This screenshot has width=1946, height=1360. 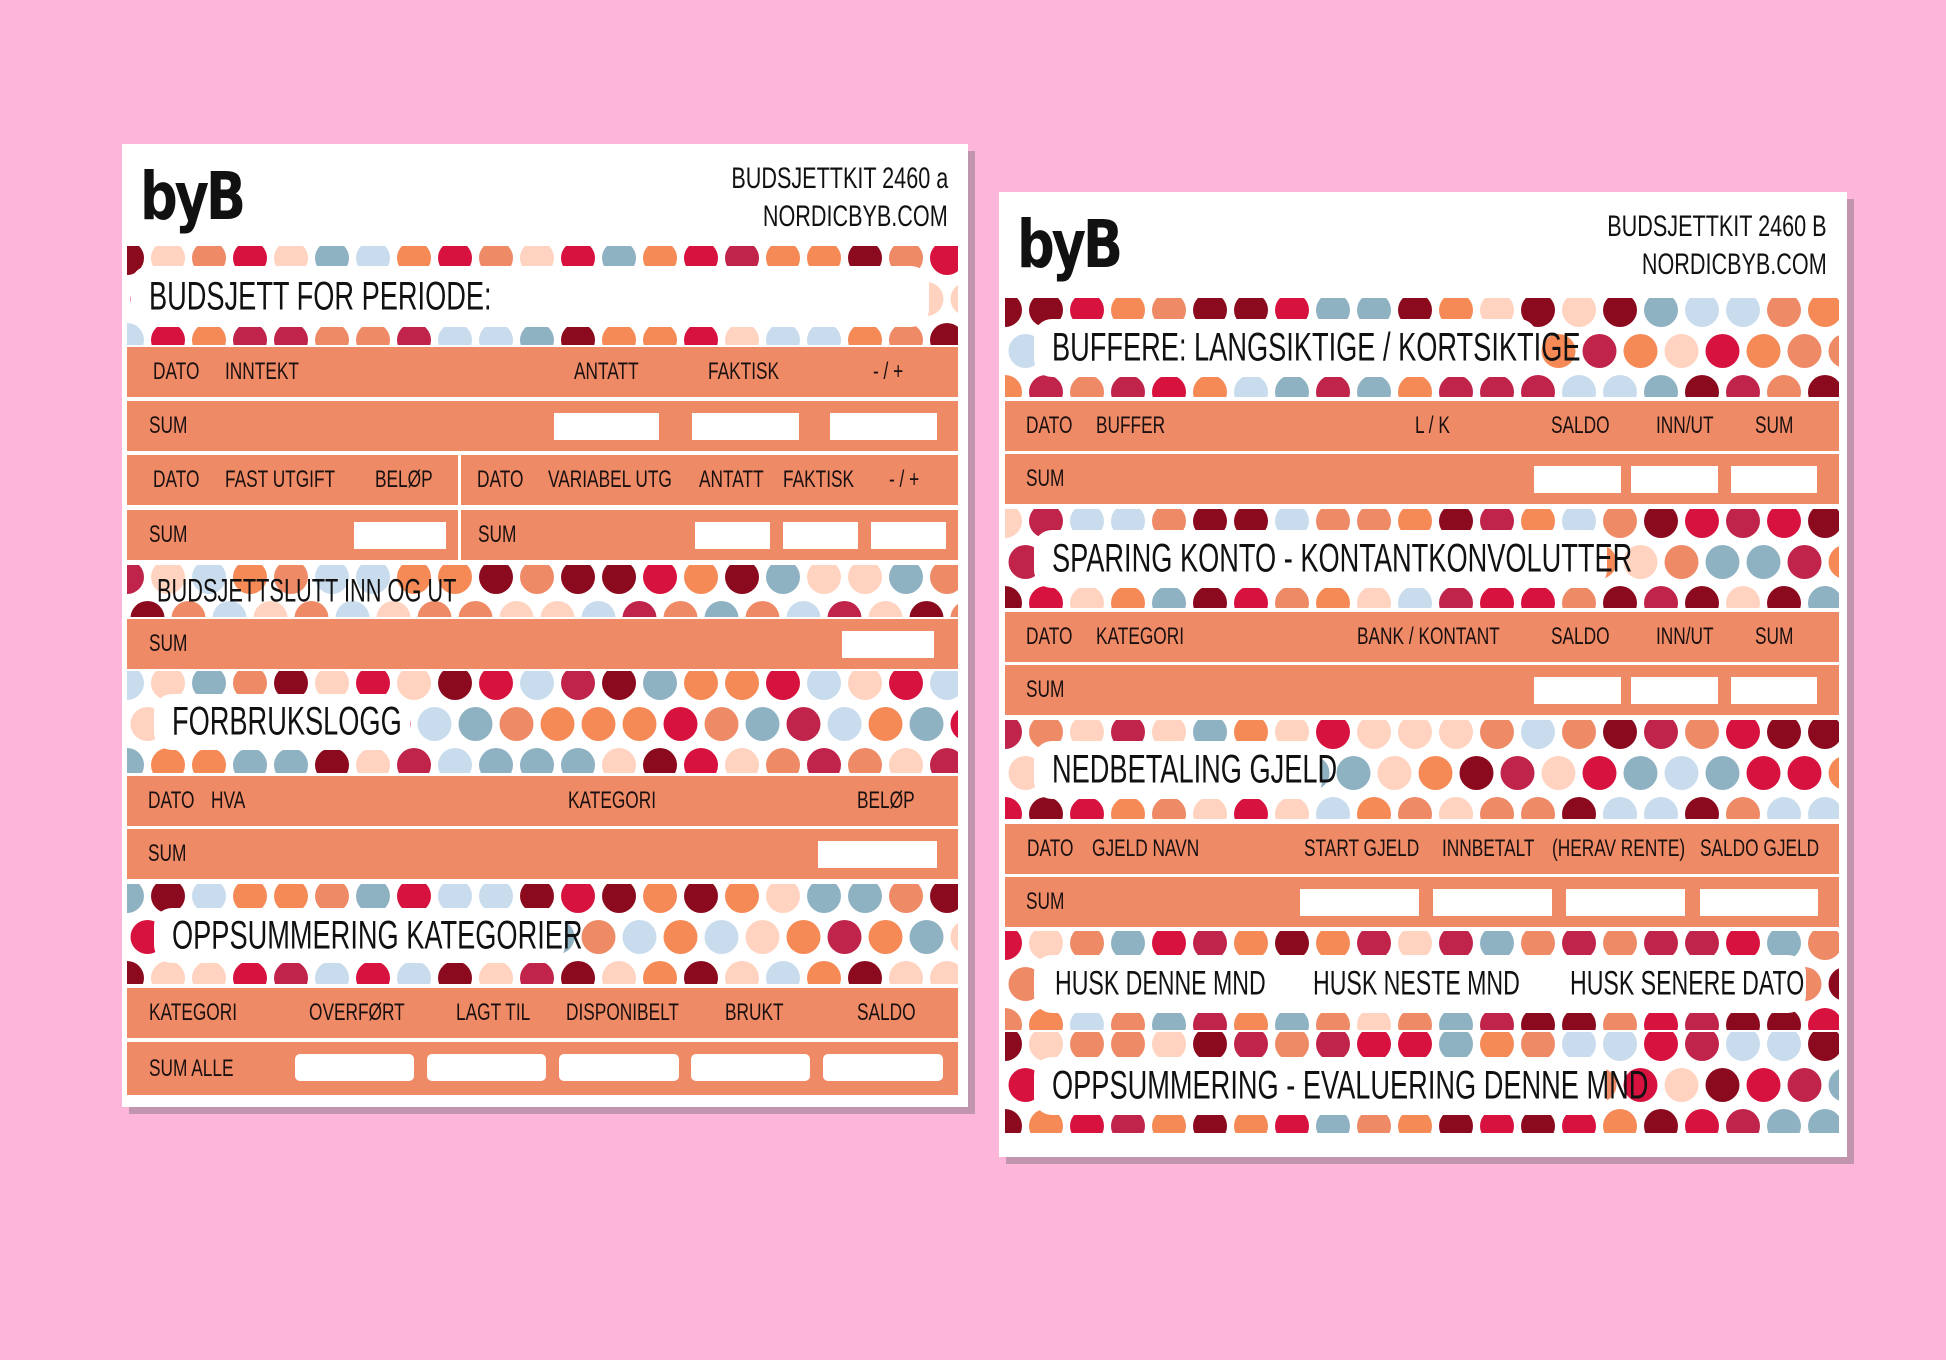 What do you see at coordinates (1333, 559) in the screenshot?
I see `title-pill: SPARING KONTO - KONTANTKONVOLUTTER` at bounding box center [1333, 559].